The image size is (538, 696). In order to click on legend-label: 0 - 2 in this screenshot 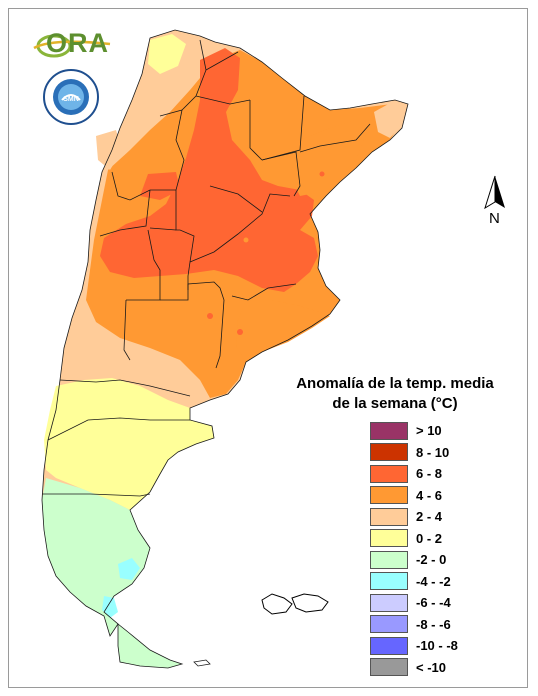, I will do `click(429, 538)`.